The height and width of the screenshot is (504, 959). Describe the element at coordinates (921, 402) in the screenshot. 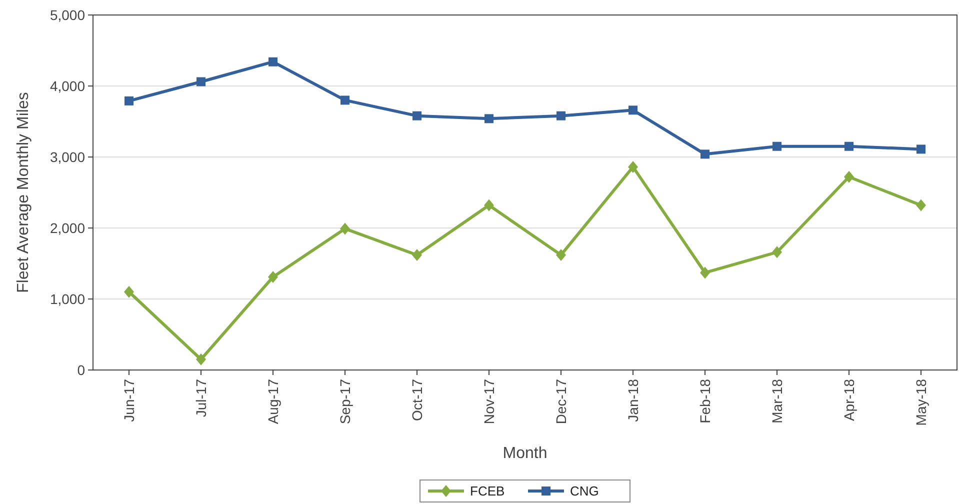

I see `x-tick-label: May-18` at that location.